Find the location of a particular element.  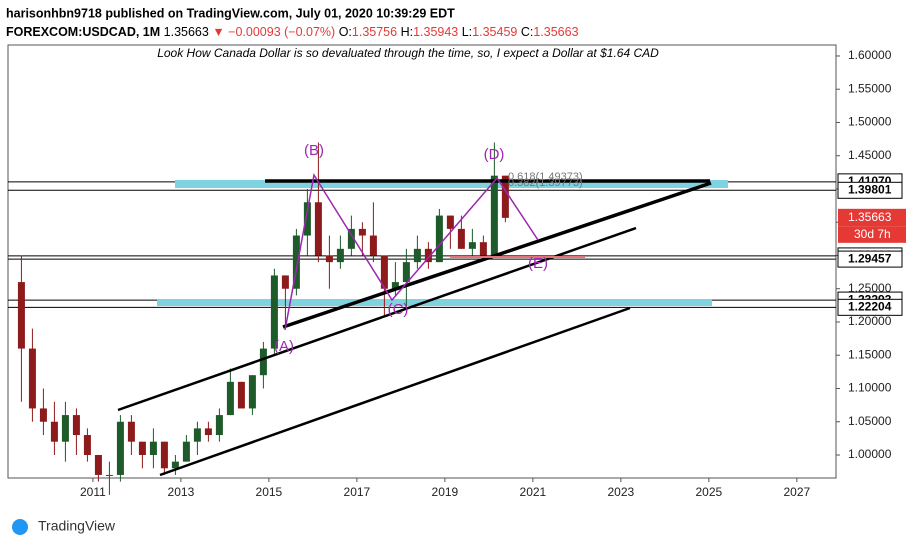

change: ▼ −0.00093 (−0.07%) is located at coordinates (273, 32).